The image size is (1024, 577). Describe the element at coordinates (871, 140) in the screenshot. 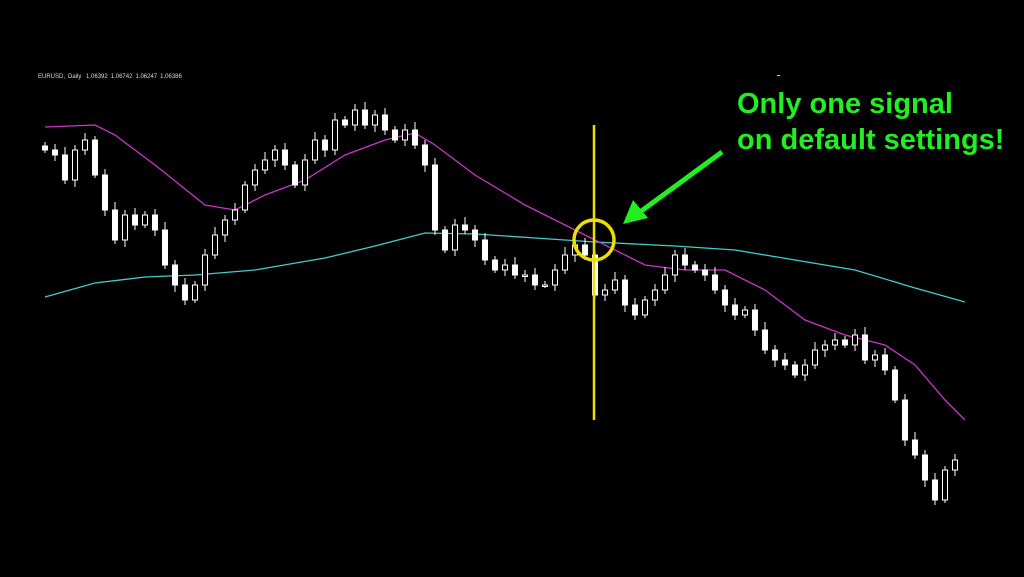

I see `annotation-line-2: on default settings!` at that location.